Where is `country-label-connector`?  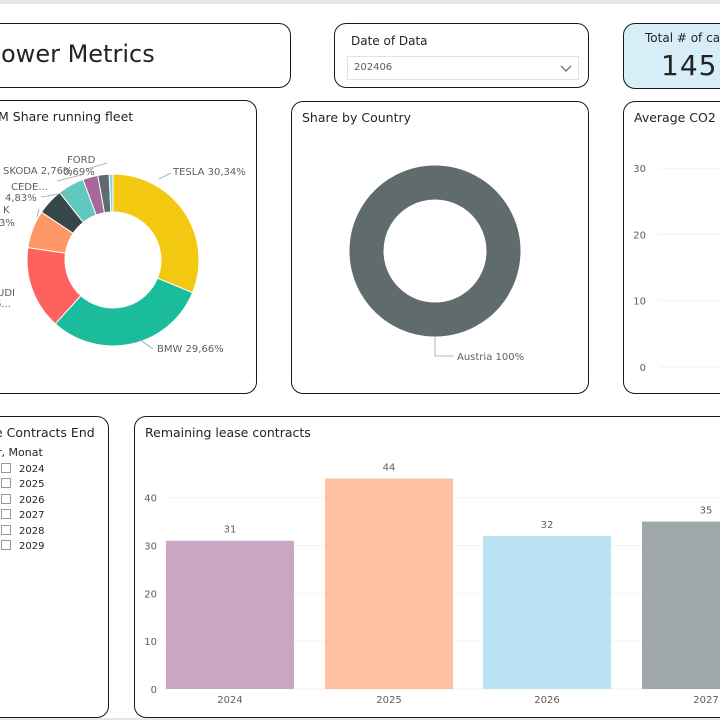
country-label-connector is located at coordinates (444, 347).